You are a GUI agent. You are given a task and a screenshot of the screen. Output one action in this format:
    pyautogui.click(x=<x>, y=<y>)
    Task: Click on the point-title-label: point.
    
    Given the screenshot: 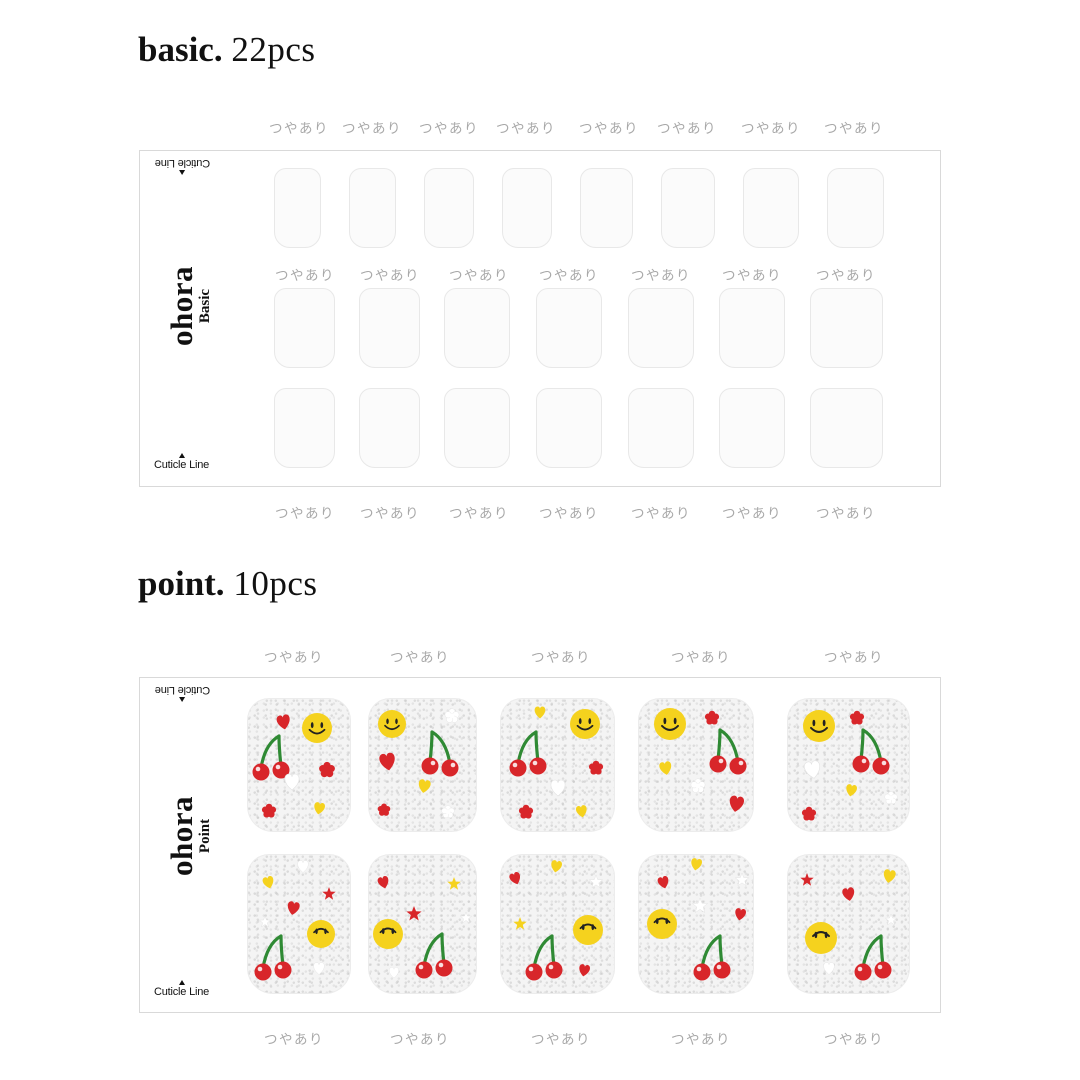 What is the action you would take?
    pyautogui.click(x=181, y=583)
    